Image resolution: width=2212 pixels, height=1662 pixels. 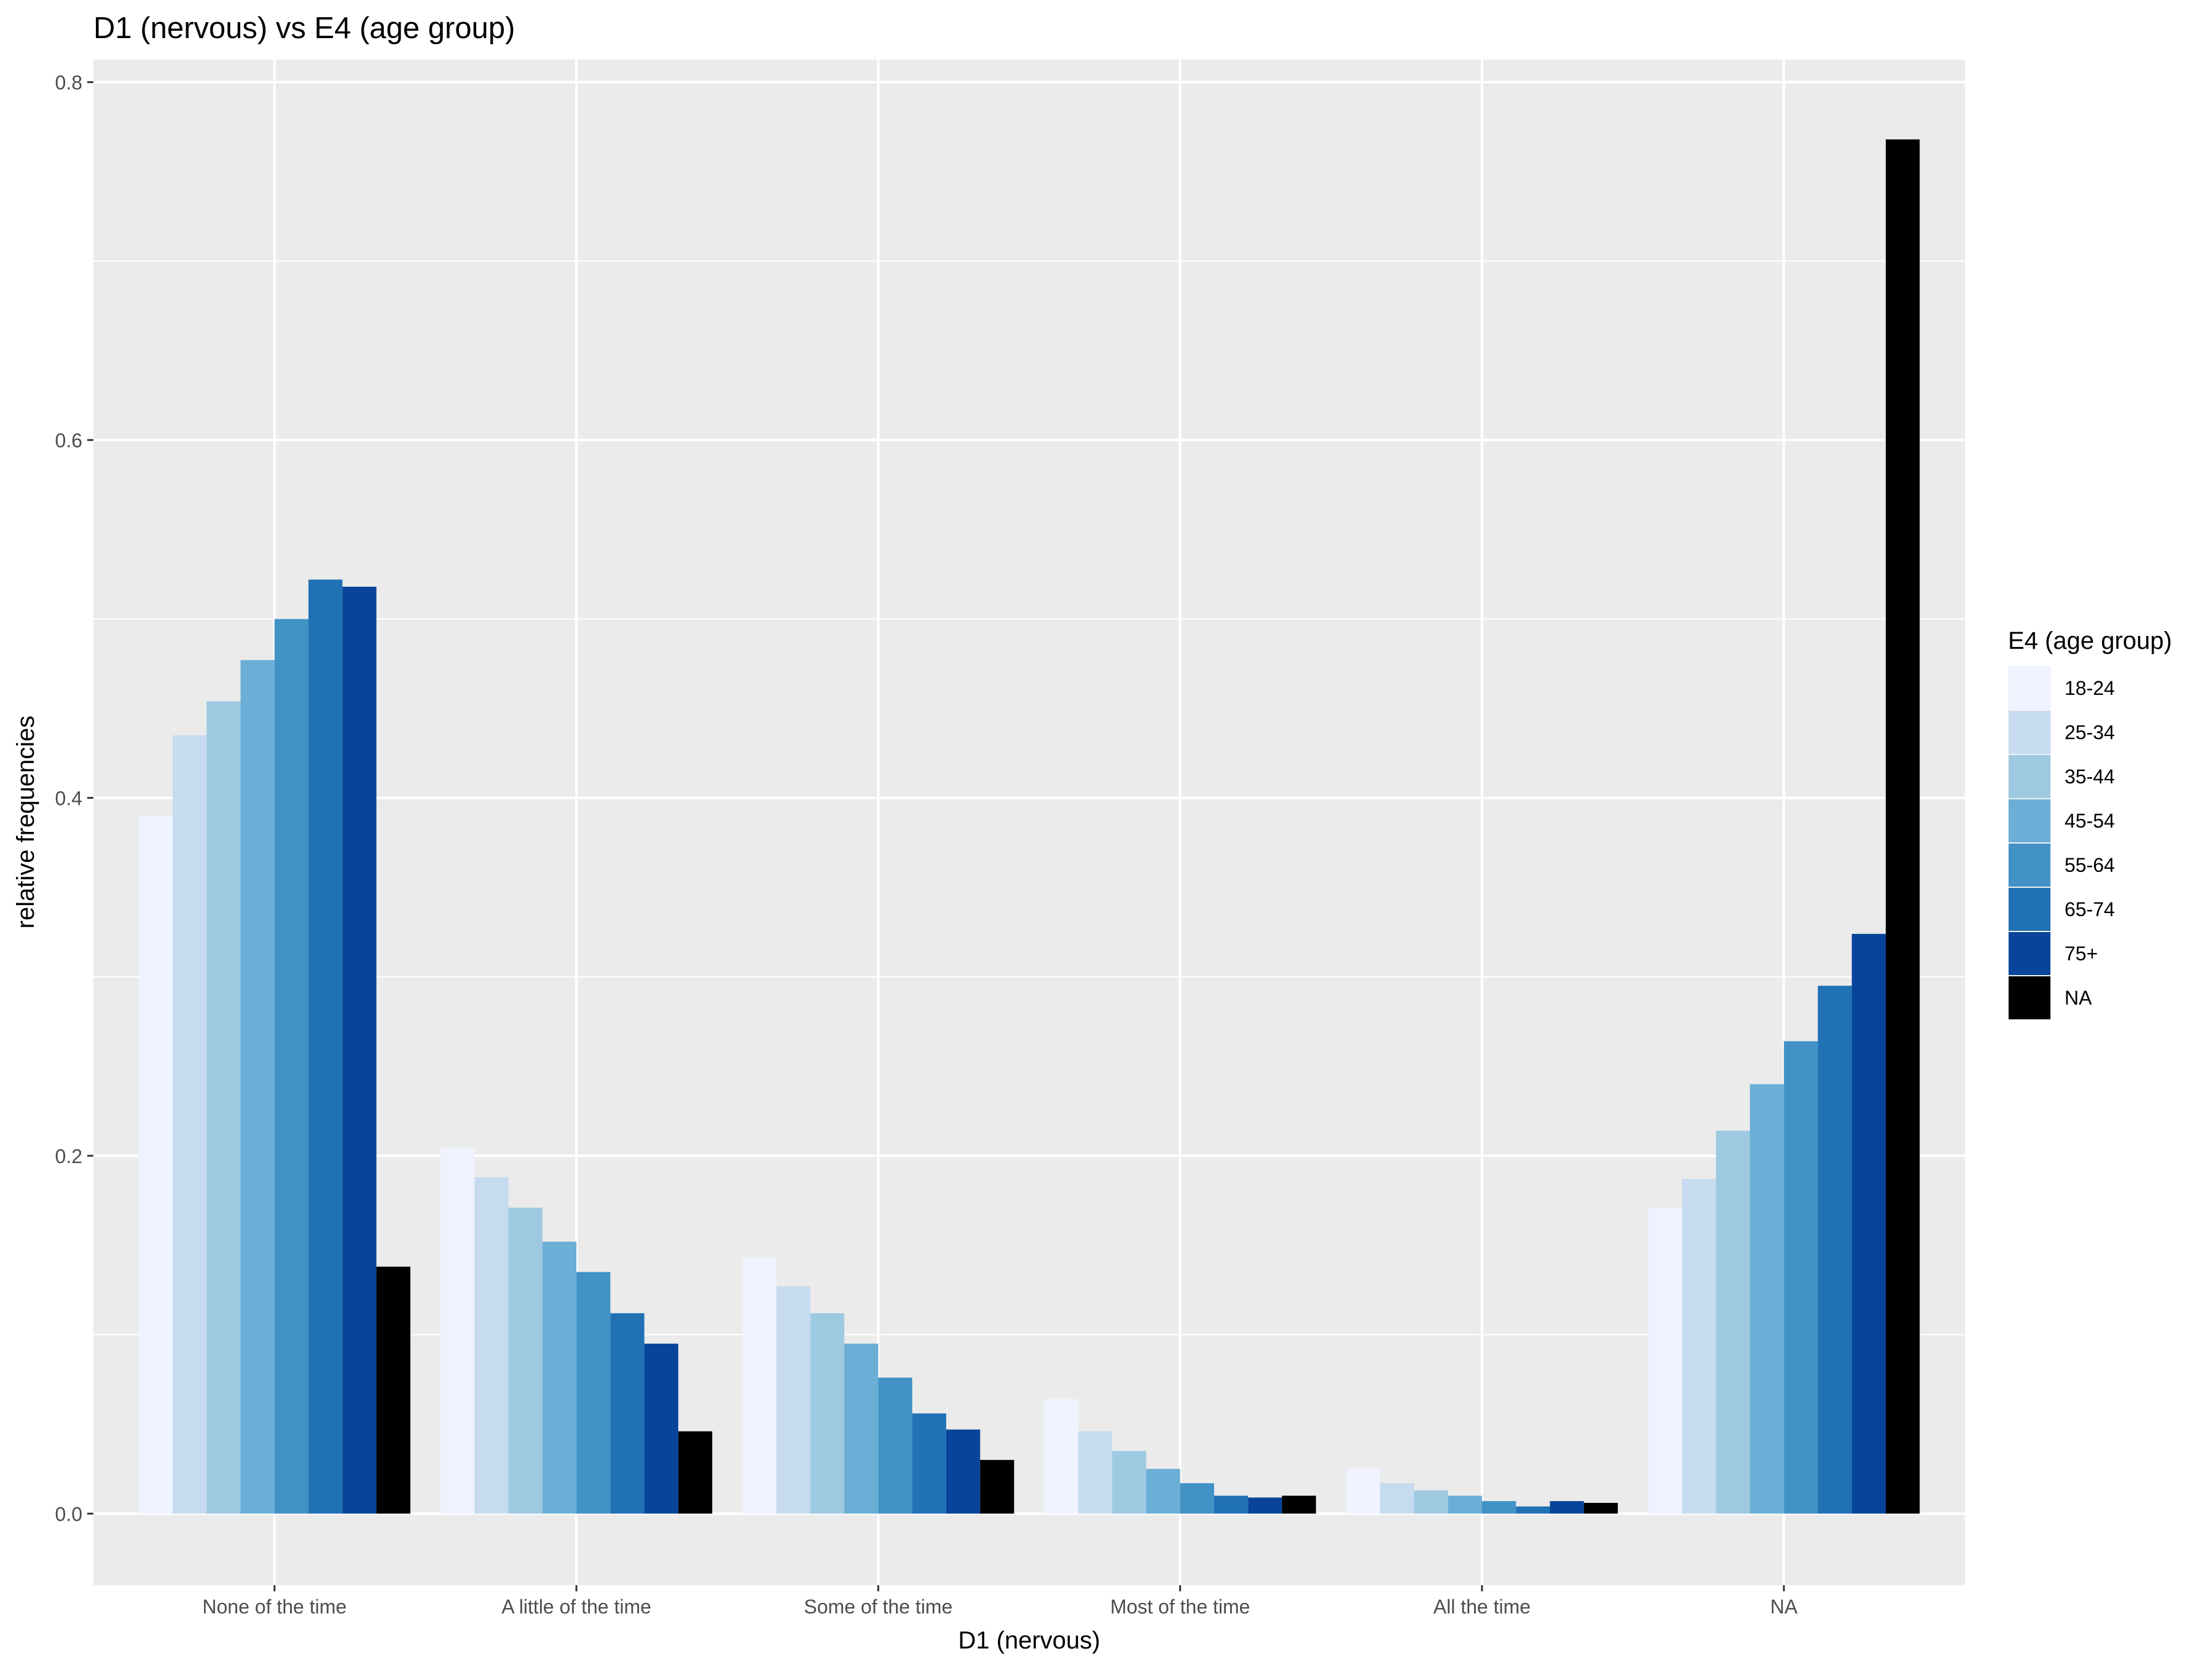 What do you see at coordinates (68, 1514) in the screenshot?
I see `y-tick-label: 0.0` at bounding box center [68, 1514].